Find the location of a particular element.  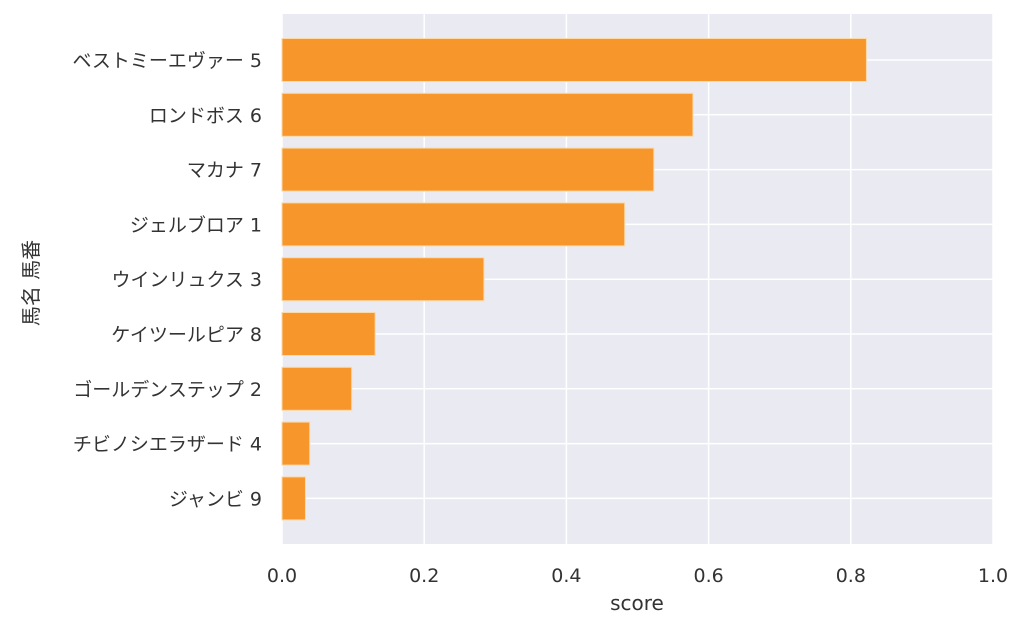

category-label-3: ジェルブロア 1 is located at coordinates (196, 224).